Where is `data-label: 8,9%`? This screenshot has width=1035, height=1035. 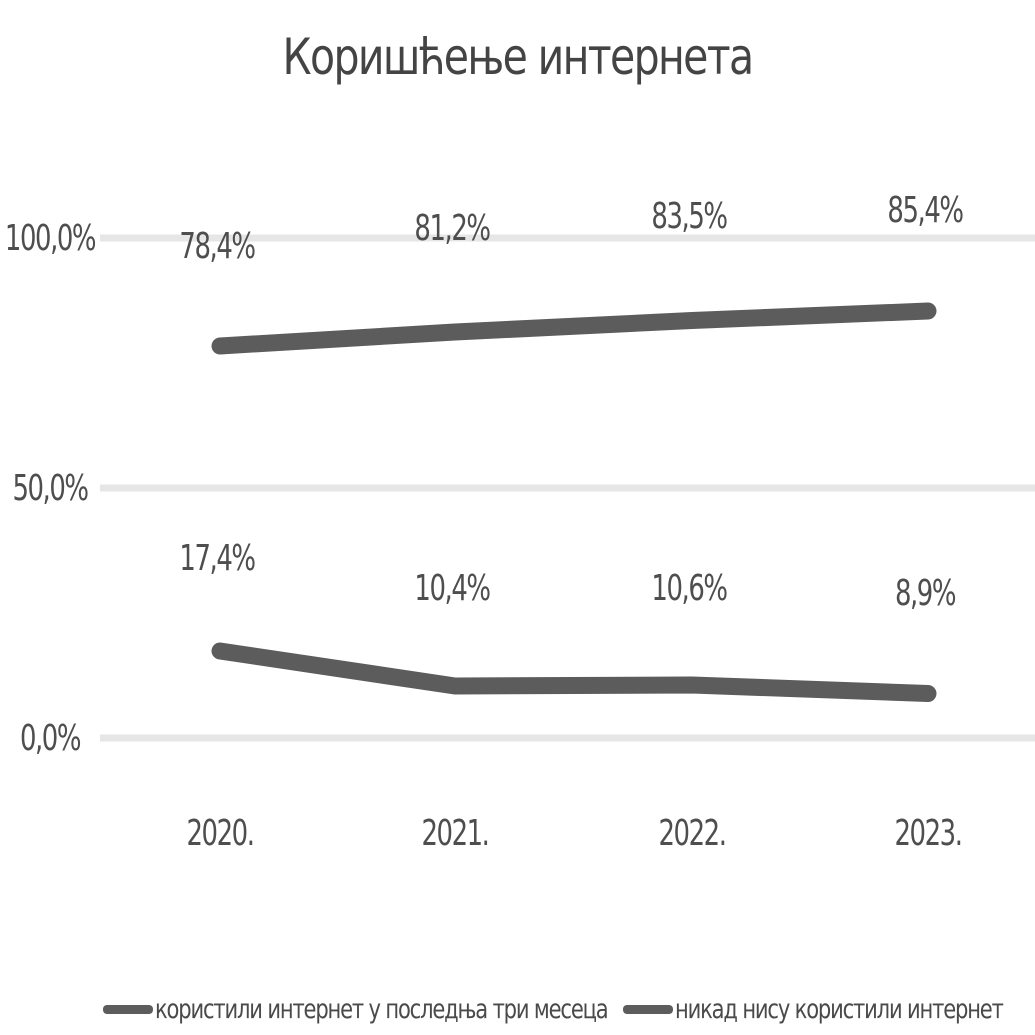
data-label: 8,9% is located at coordinates (925, 593).